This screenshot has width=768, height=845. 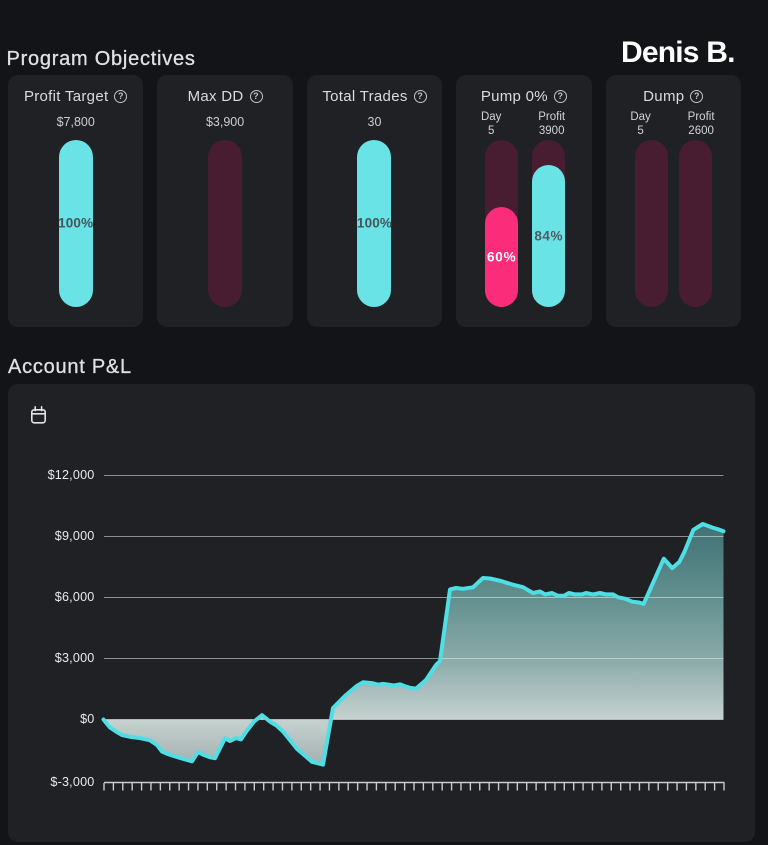 I want to click on svg-text: $-3,000, so click(x=72, y=782).